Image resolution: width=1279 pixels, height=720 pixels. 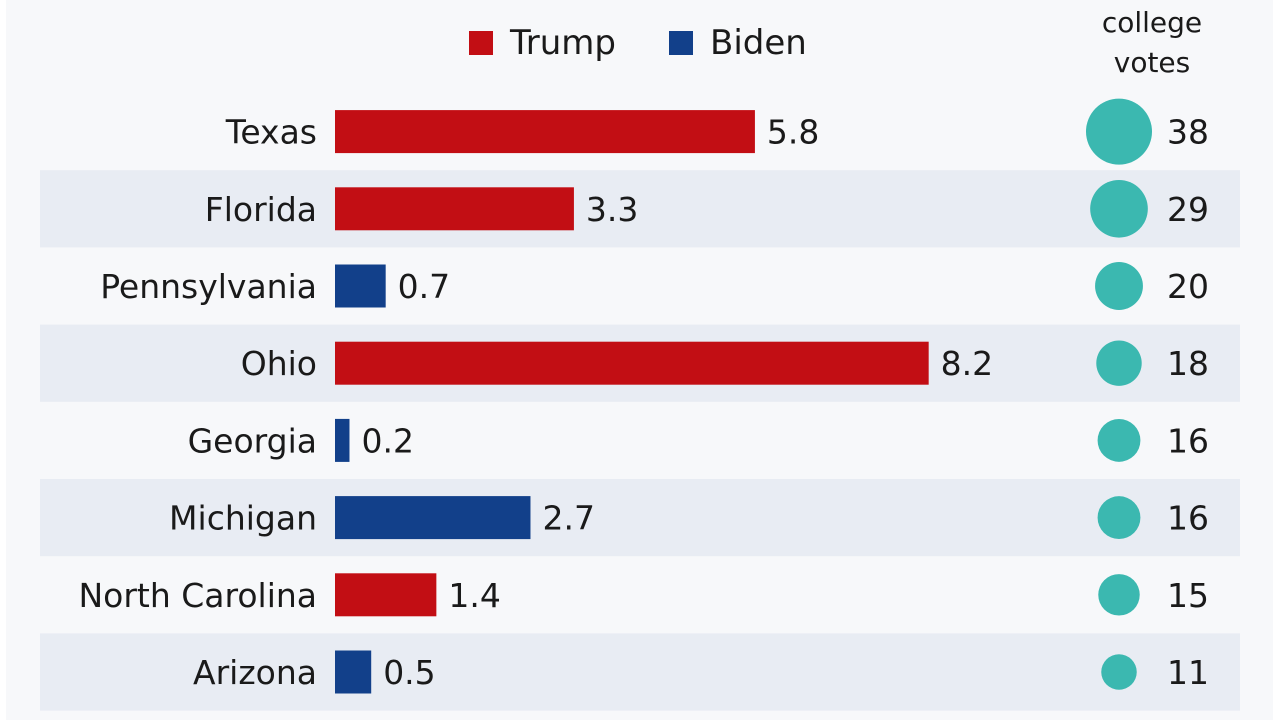 I want to click on bar-value-label: 8.2, so click(x=967, y=363).